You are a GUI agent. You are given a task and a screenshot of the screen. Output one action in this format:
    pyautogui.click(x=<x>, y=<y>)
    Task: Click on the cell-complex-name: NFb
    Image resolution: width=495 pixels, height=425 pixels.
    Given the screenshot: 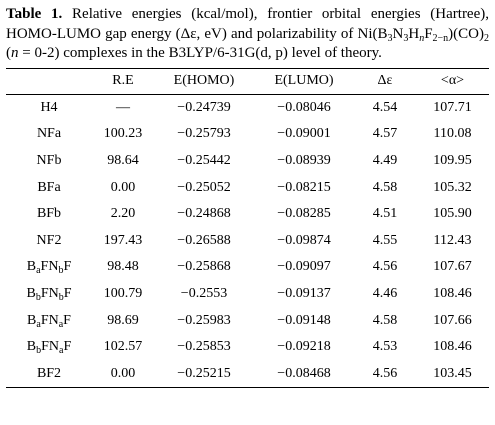 What is the action you would take?
    pyautogui.click(x=49, y=160)
    